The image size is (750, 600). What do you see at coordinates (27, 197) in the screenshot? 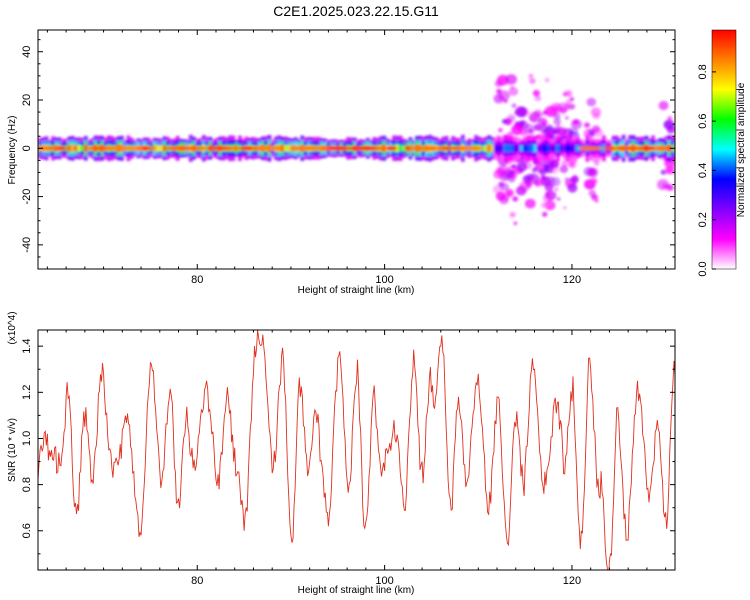
I see `spectrogram-y-tick-label: -20` at bounding box center [27, 197].